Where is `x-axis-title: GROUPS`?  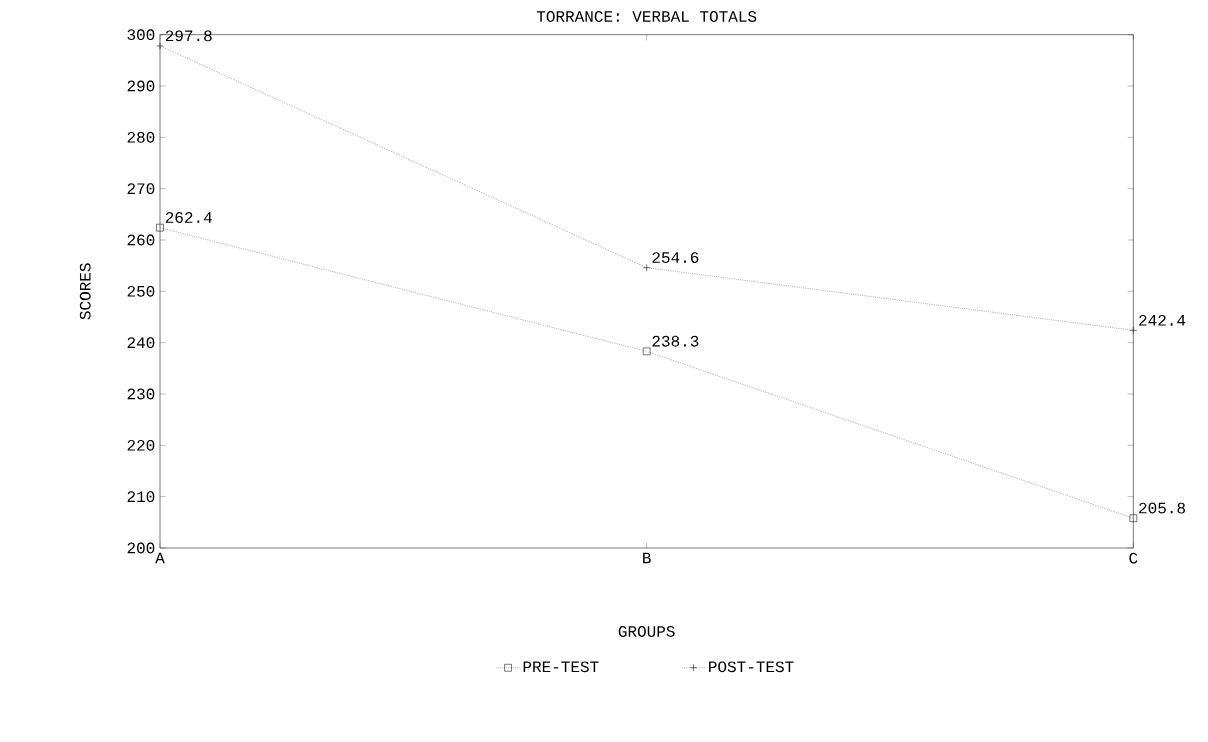 x-axis-title: GROUPS is located at coordinates (646, 631).